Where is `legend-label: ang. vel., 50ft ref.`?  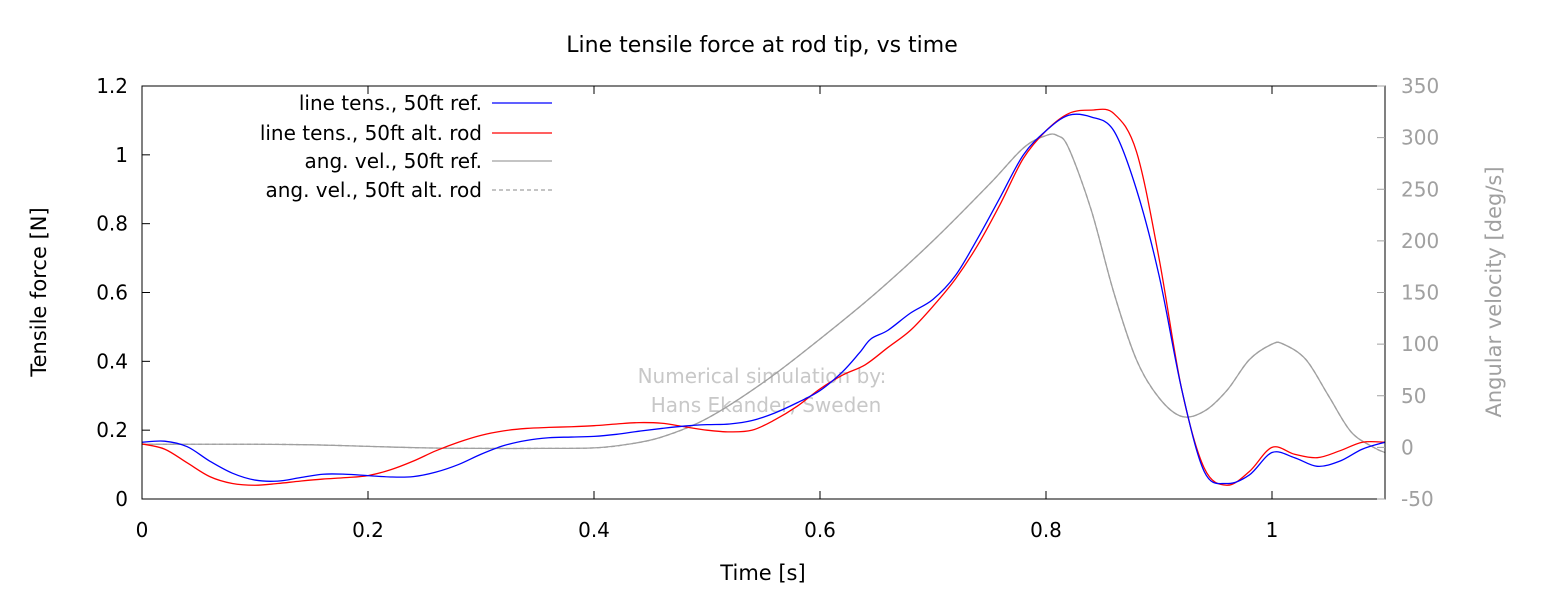
legend-label: ang. vel., 50ft ref. is located at coordinates (393, 161).